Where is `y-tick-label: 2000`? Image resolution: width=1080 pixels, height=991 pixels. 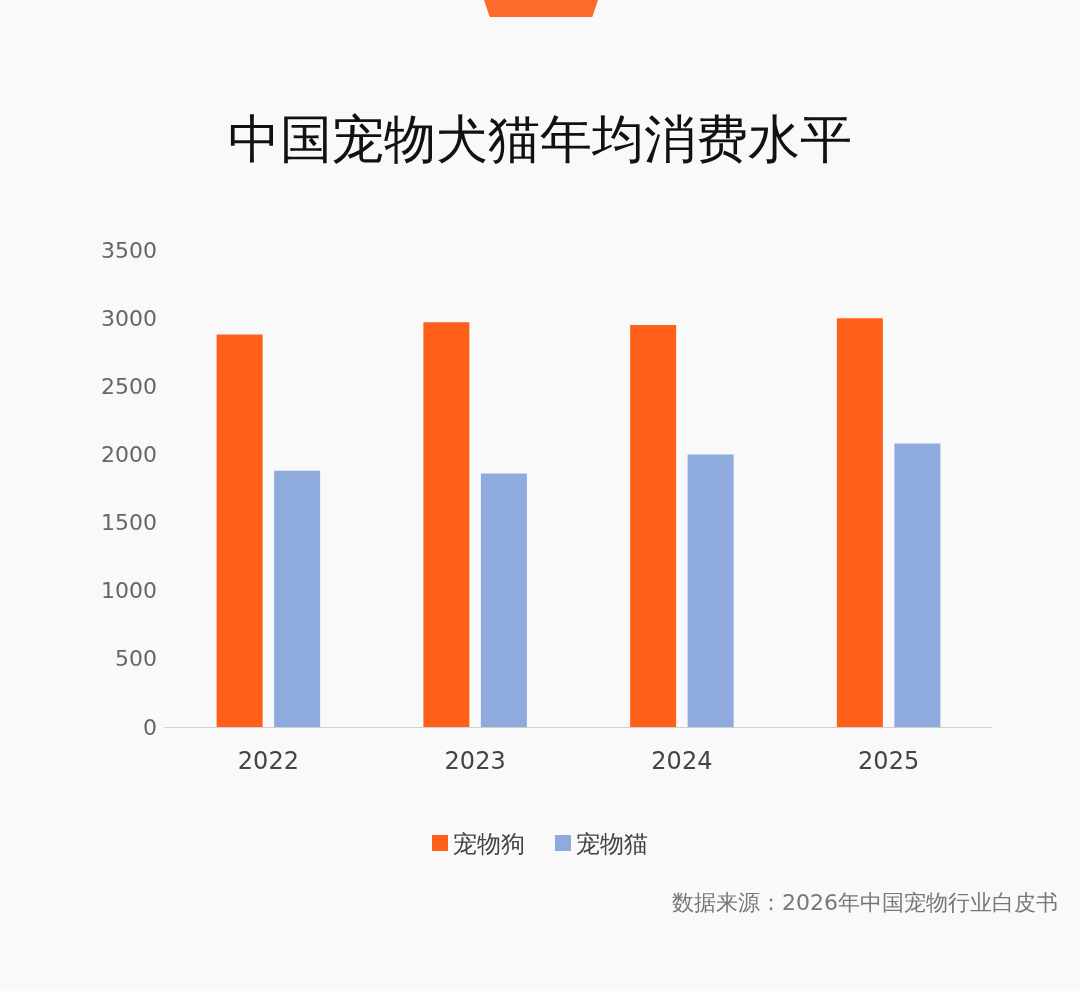
y-tick-label: 2000 is located at coordinates (129, 454).